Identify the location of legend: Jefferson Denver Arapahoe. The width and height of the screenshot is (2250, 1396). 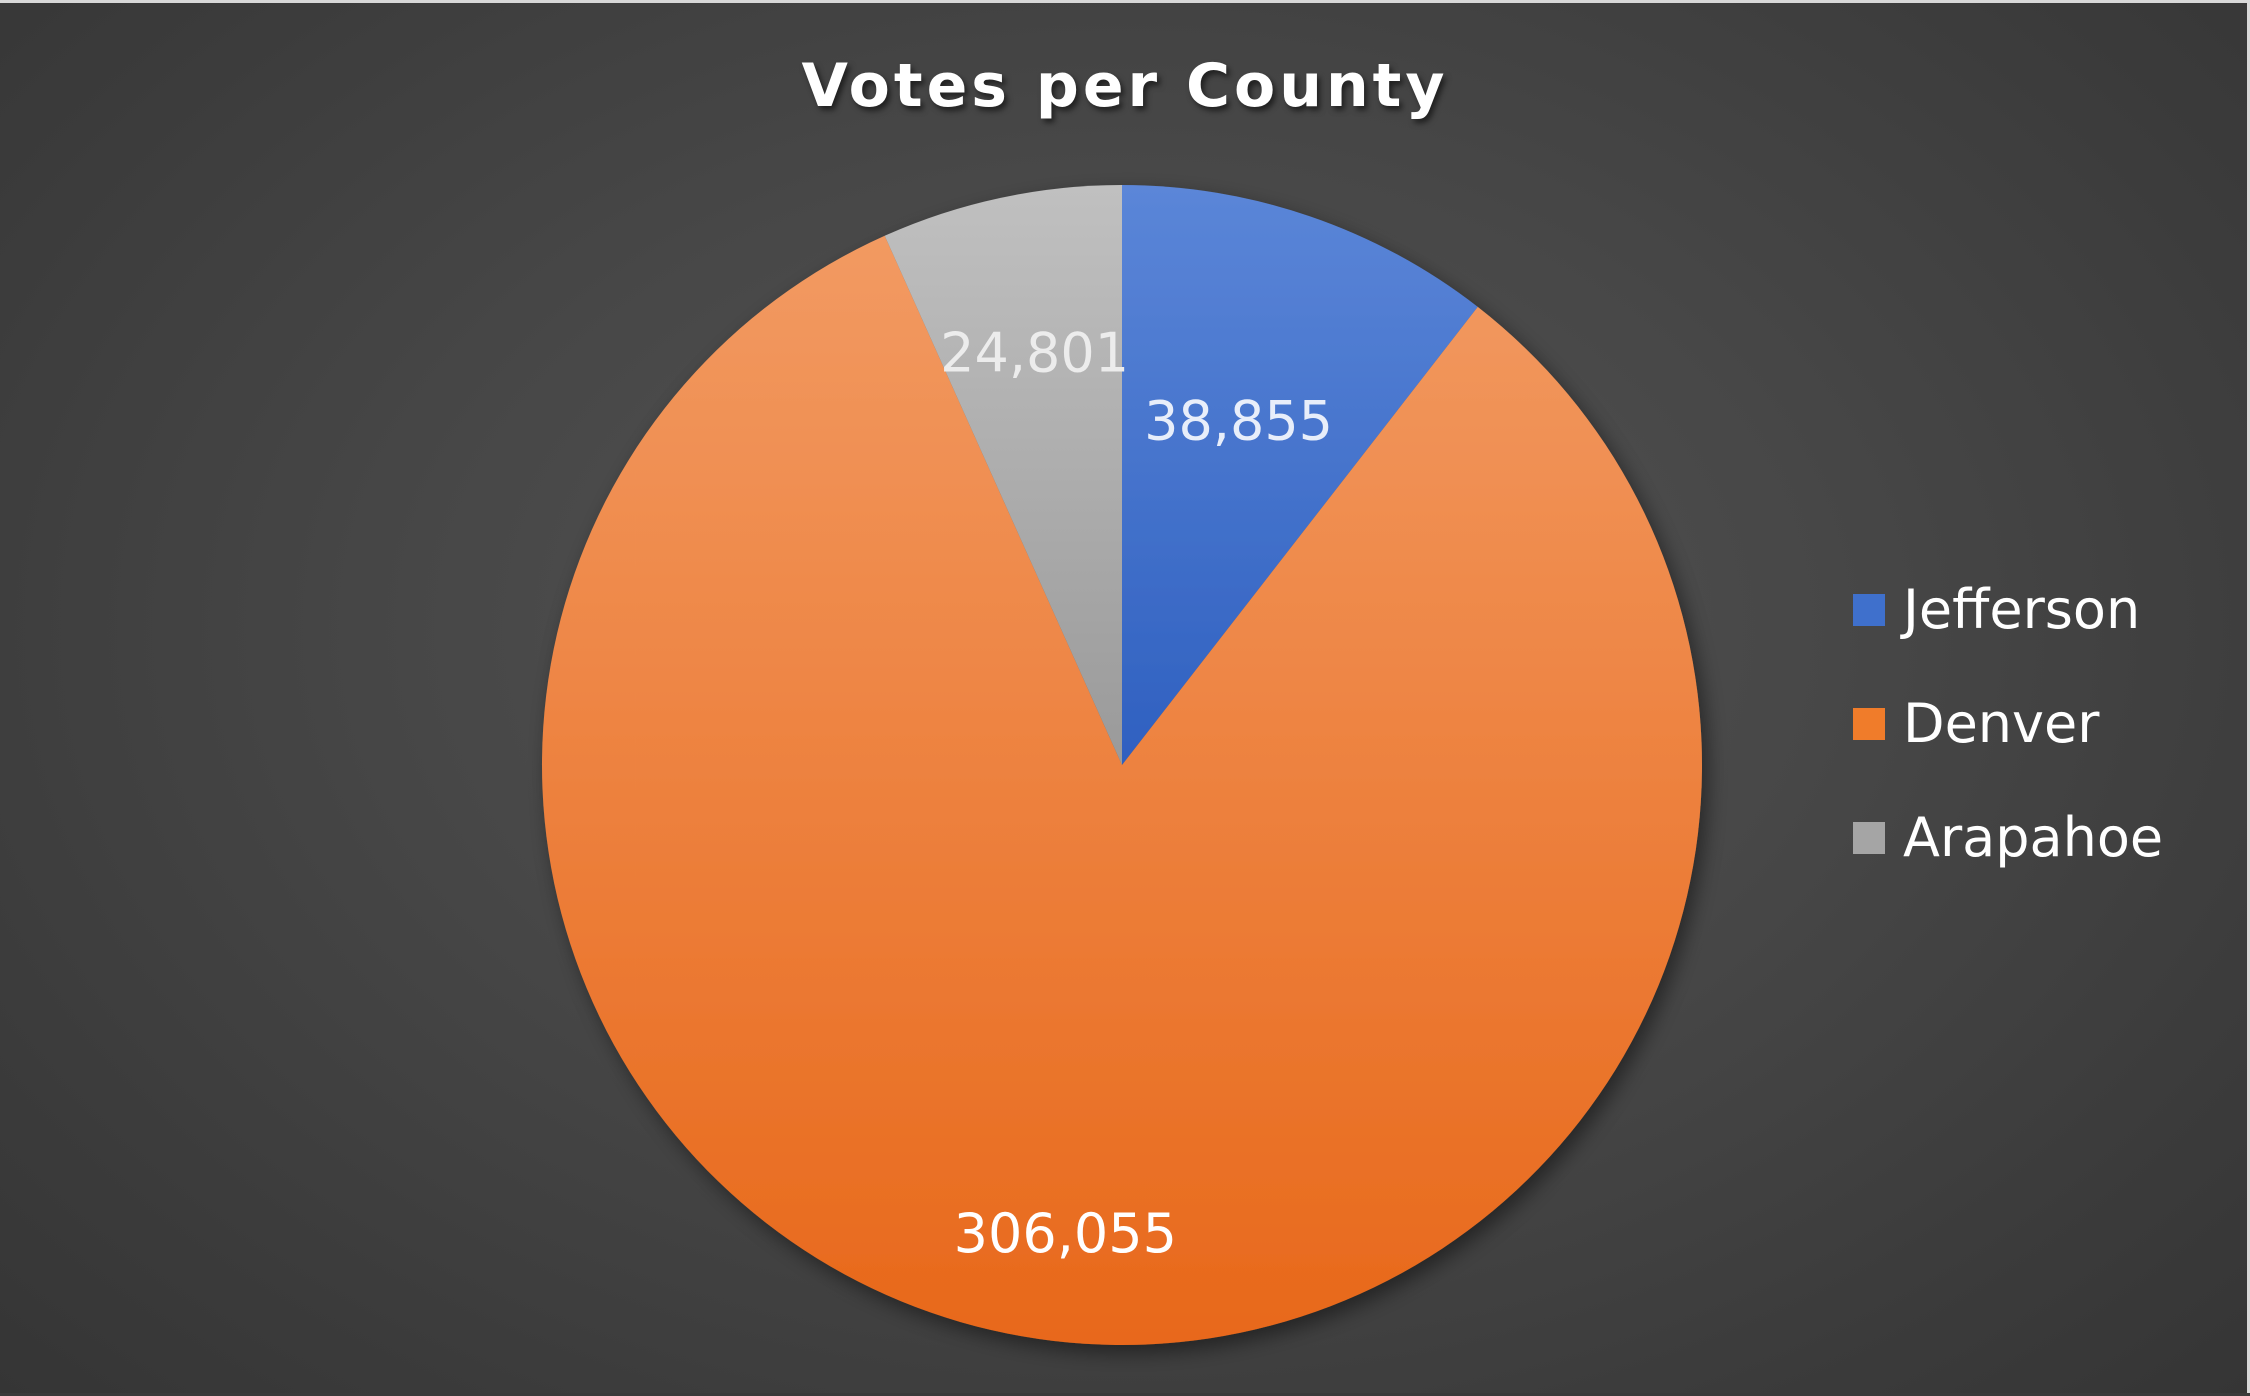
(2008, 724).